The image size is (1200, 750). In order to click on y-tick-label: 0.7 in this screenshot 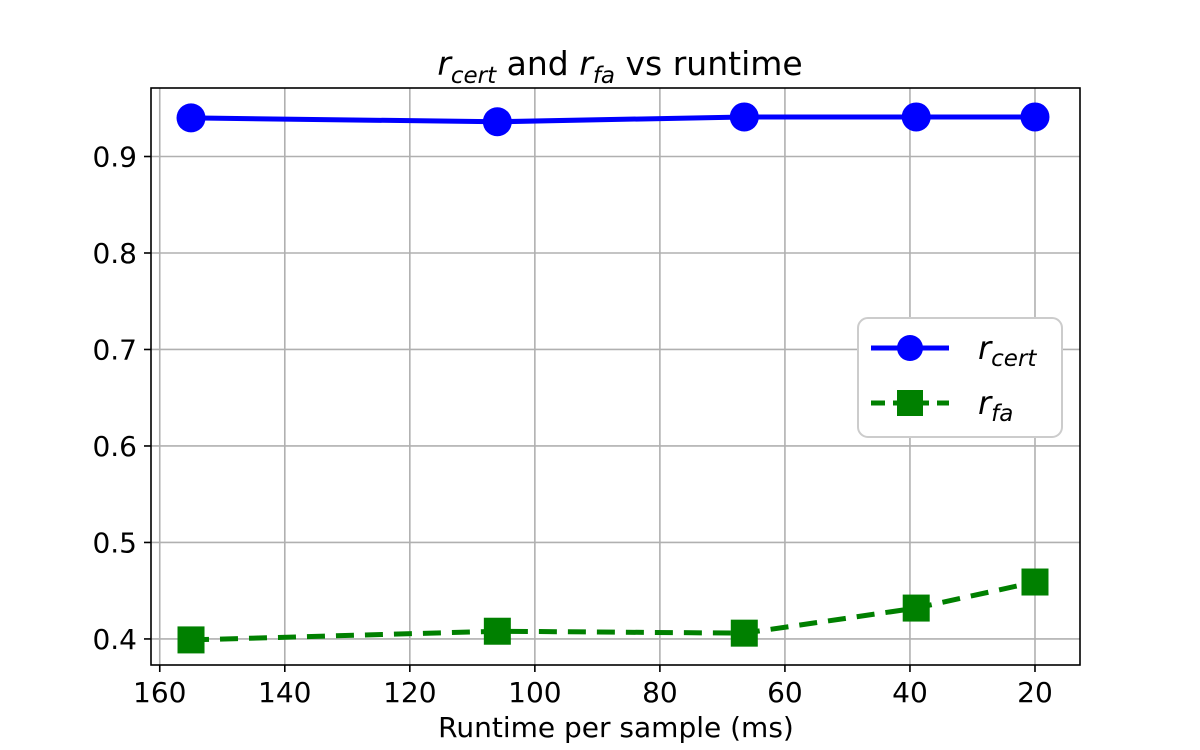, I will do `click(114, 349)`.